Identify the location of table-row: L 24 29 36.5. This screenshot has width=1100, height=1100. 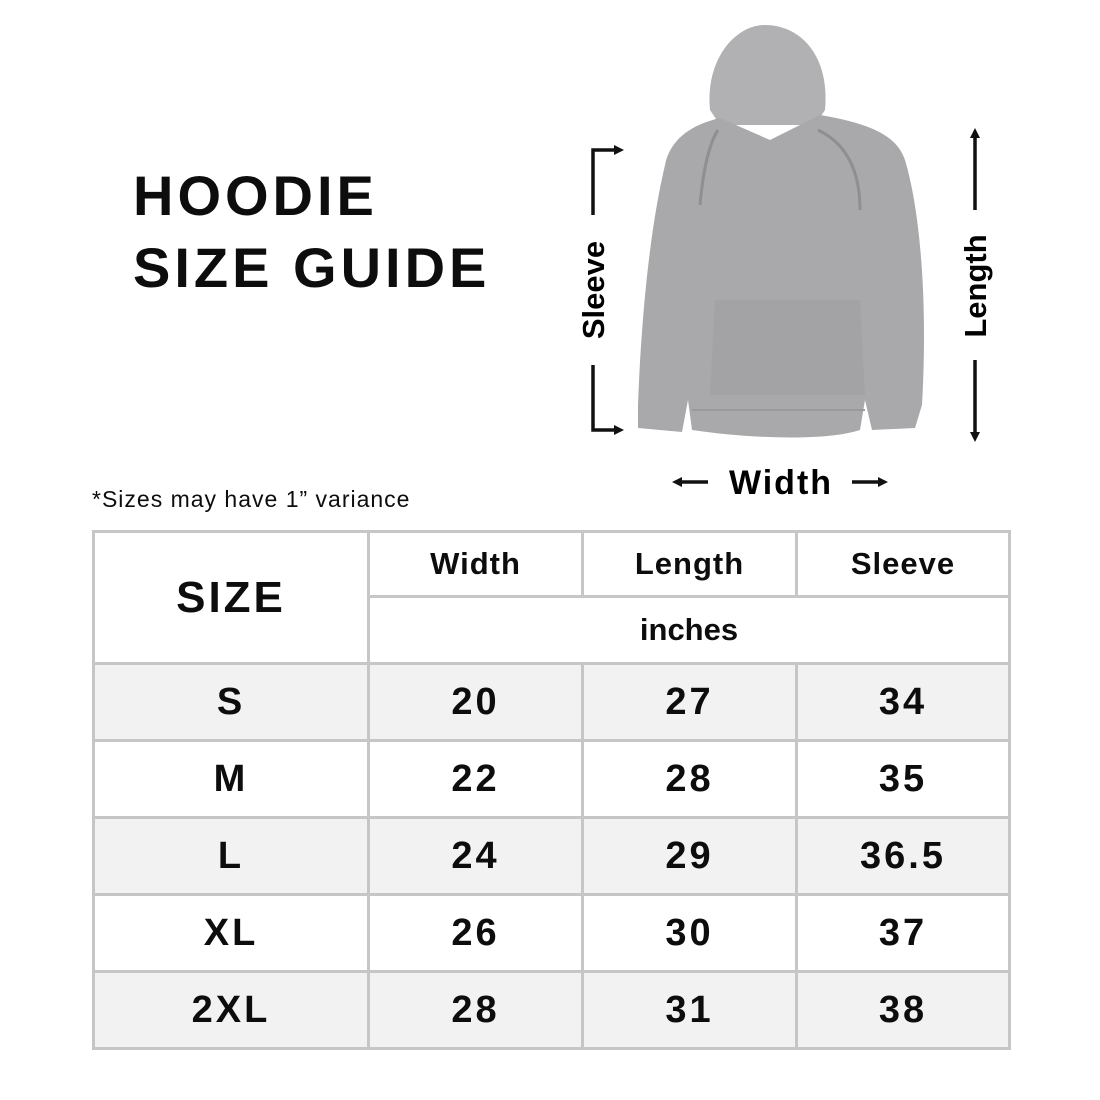
(551, 856).